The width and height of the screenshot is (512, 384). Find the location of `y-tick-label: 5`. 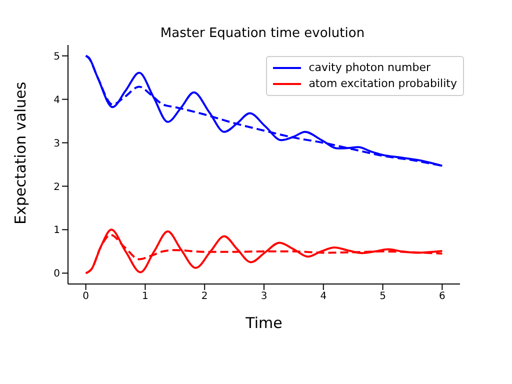

y-tick-label: 5 is located at coordinates (57, 56).